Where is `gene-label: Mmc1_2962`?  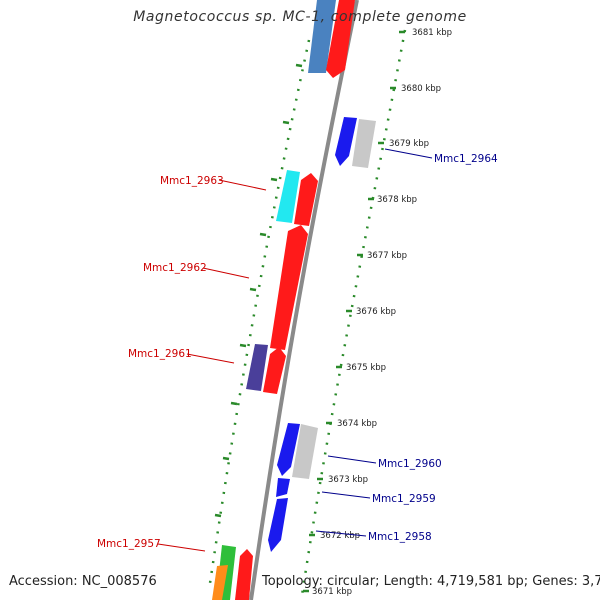 gene-label: Mmc1_2962 is located at coordinates (175, 268).